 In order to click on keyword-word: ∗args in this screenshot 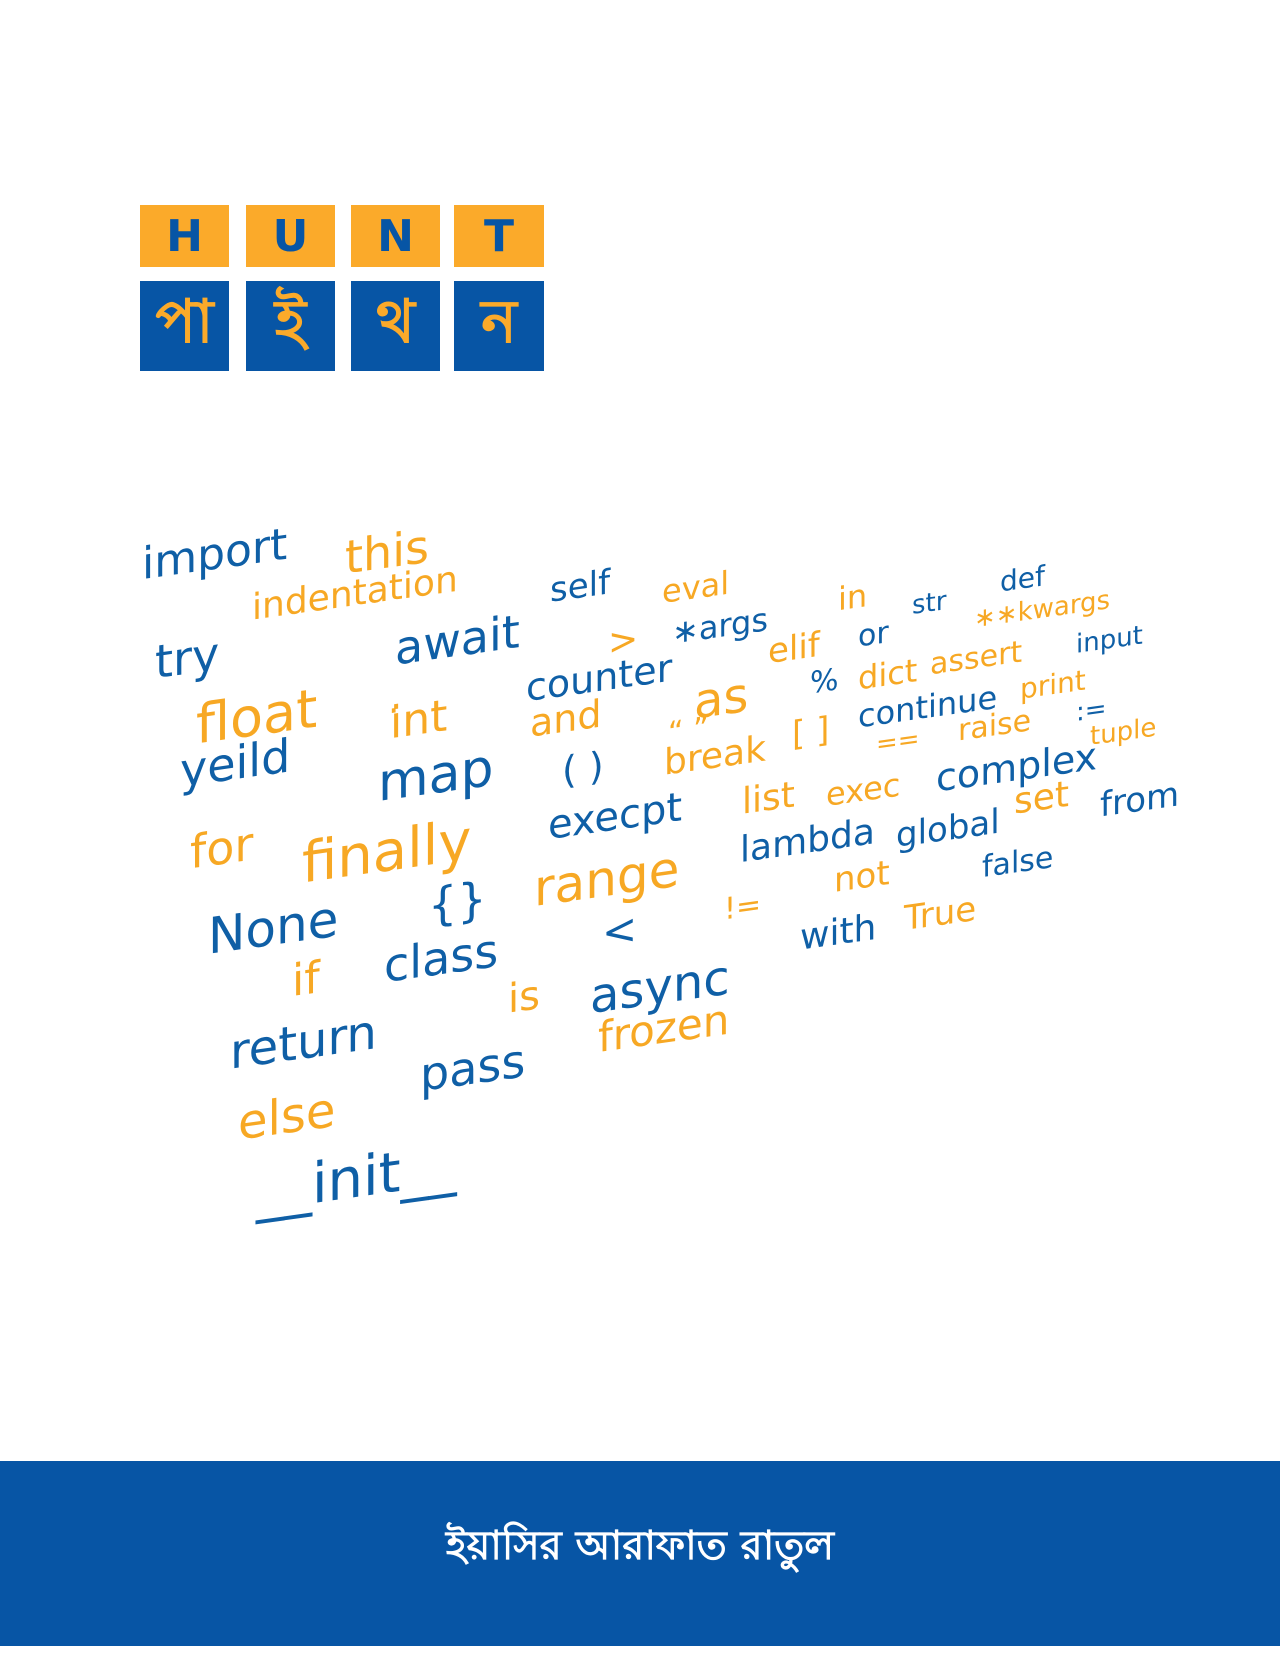, I will do `click(720, 626)`.